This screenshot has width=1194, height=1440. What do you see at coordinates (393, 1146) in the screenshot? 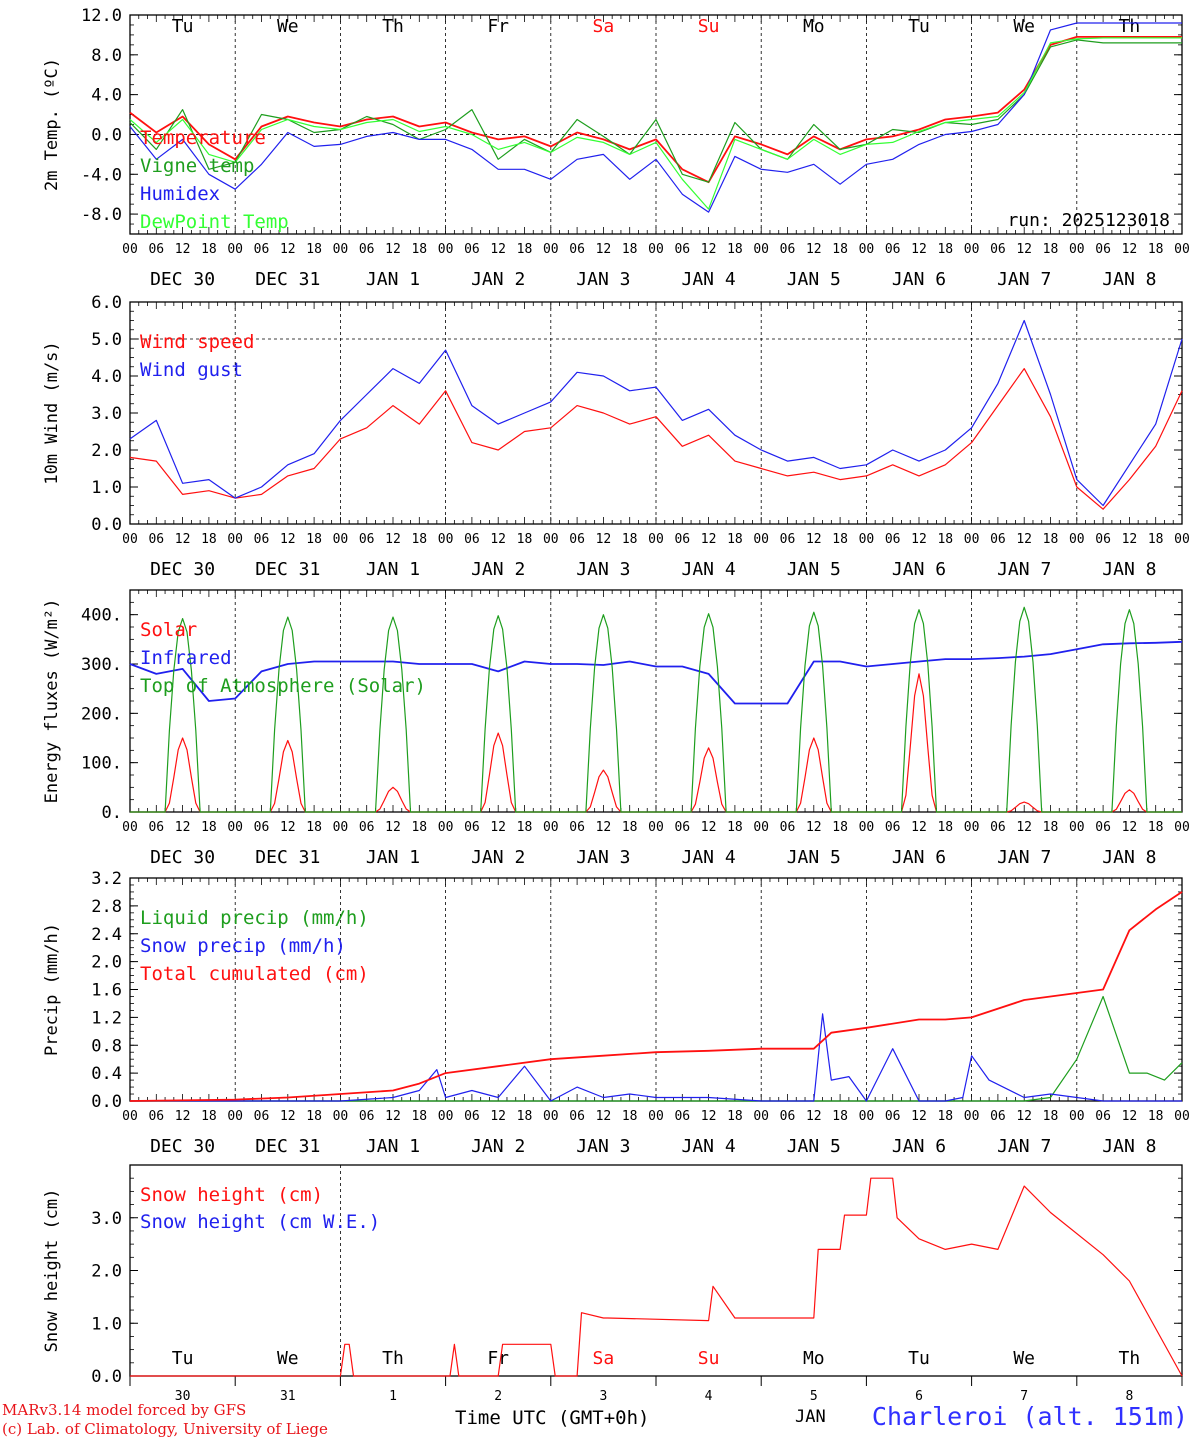
I see `date-label: JAN 1` at bounding box center [393, 1146].